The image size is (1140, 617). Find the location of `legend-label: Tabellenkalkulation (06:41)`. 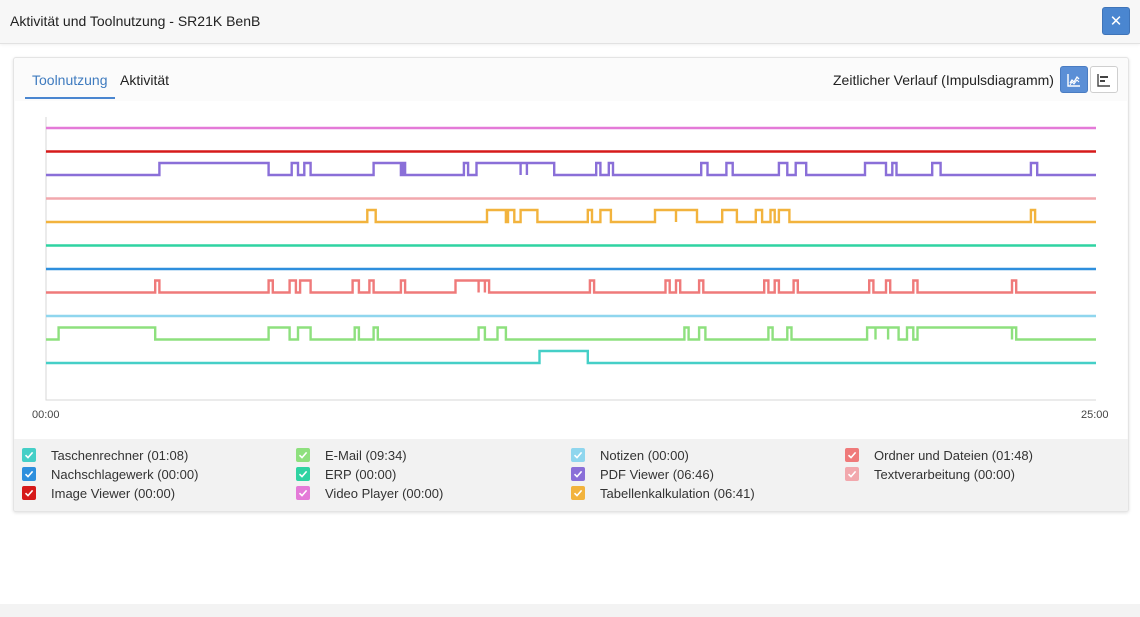

legend-label: Tabellenkalkulation (06:41) is located at coordinates (677, 493).